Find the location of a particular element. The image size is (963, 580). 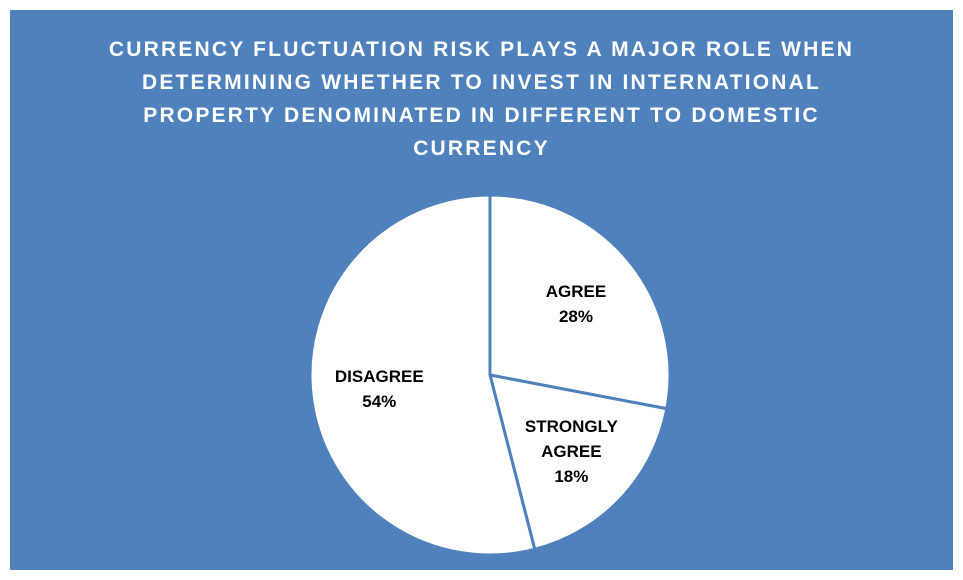

slice-label: DISAGREE is located at coordinates (379, 376).